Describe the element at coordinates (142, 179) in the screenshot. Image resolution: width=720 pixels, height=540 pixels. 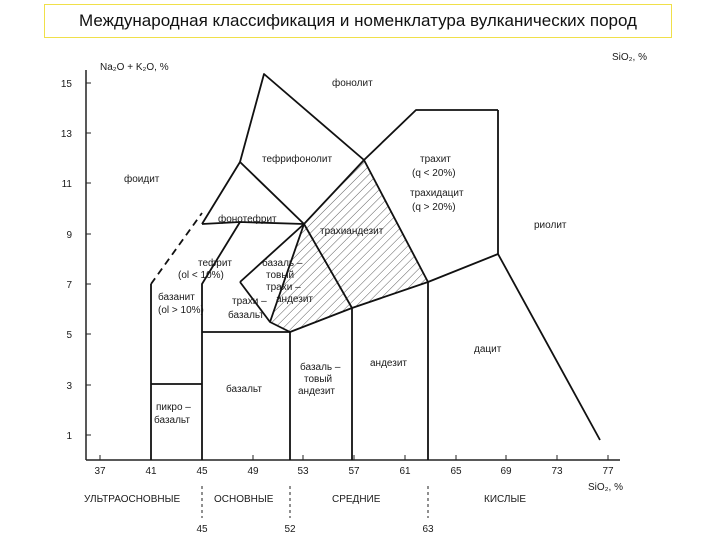
I see `label-foidite: фоидит` at that location.